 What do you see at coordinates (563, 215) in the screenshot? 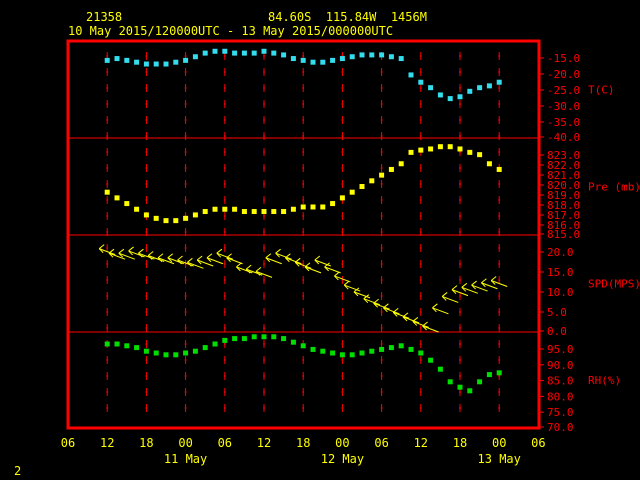
I see `y-tick-label: 817.0` at bounding box center [563, 215].